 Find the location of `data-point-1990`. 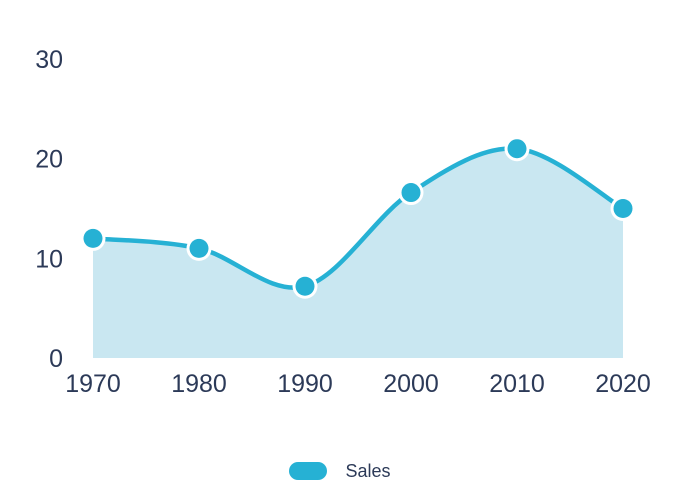

data-point-1990 is located at coordinates (305, 286).